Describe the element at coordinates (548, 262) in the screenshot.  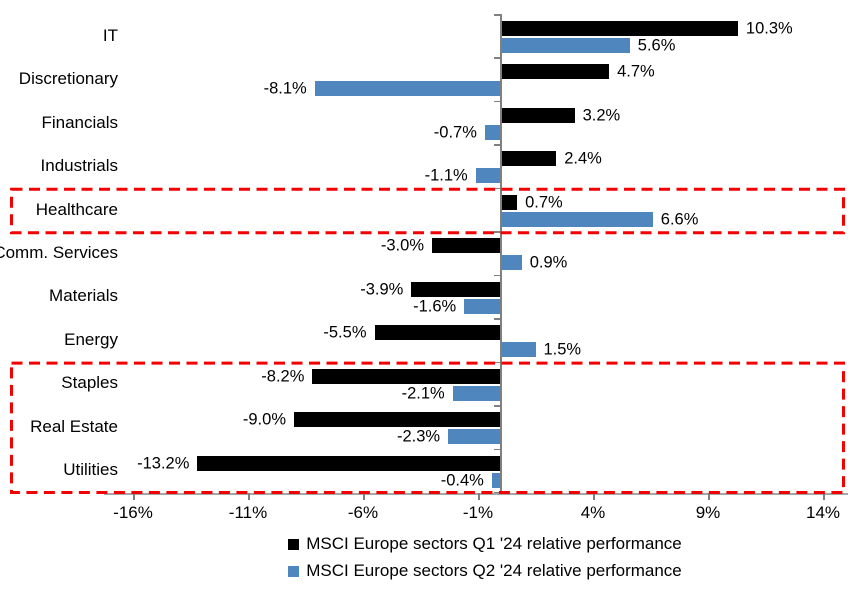
I see `value-label-q2: 0.9%` at that location.